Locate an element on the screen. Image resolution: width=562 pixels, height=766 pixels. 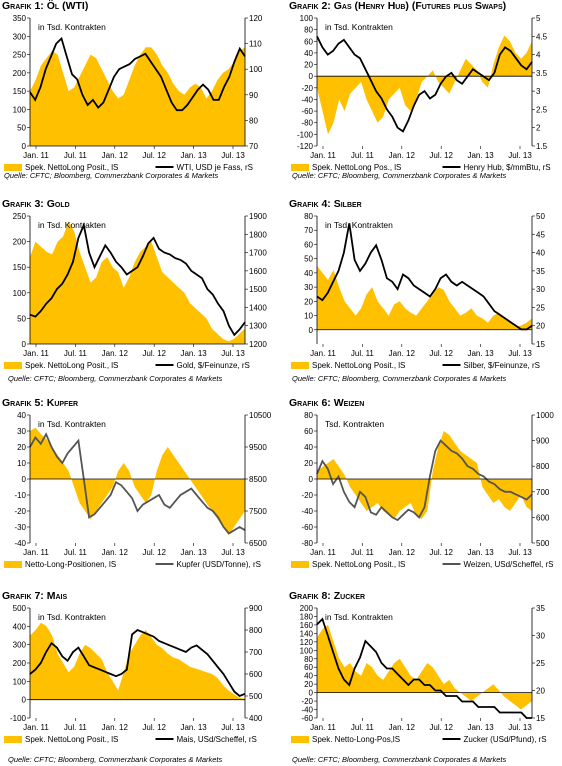
y-tick-label-right: 2 is located at coordinates (538, 128).